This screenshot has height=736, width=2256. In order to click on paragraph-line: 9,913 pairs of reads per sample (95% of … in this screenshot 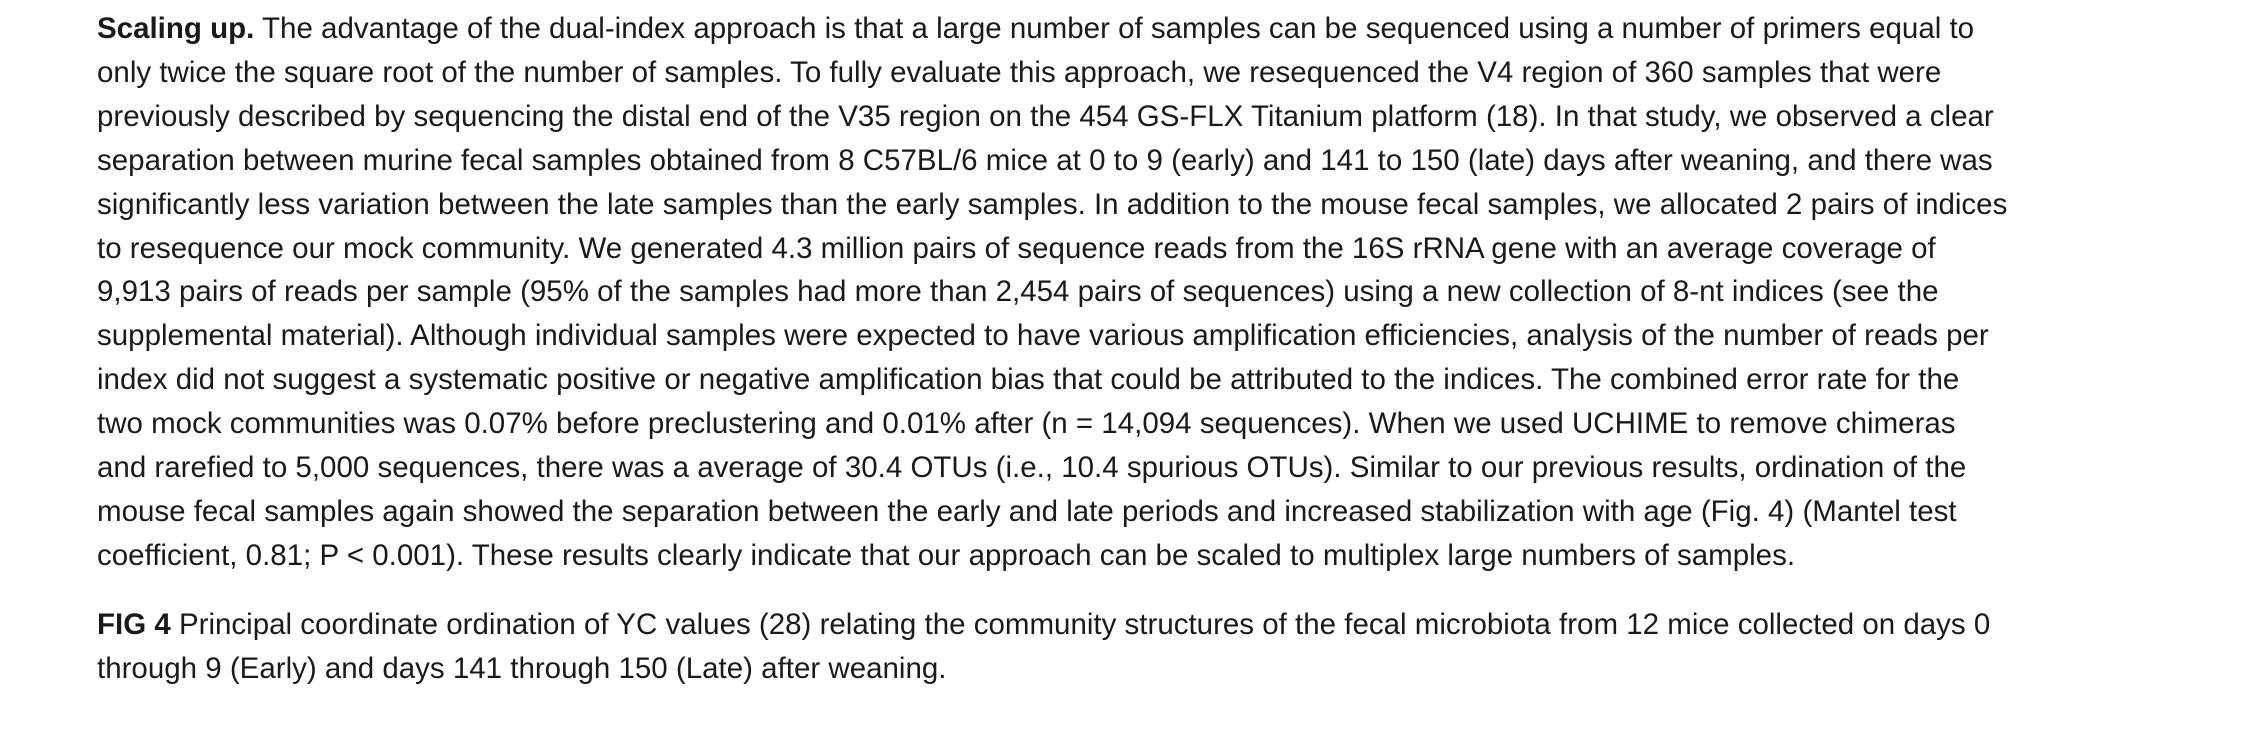, I will do `click(1018, 292)`.